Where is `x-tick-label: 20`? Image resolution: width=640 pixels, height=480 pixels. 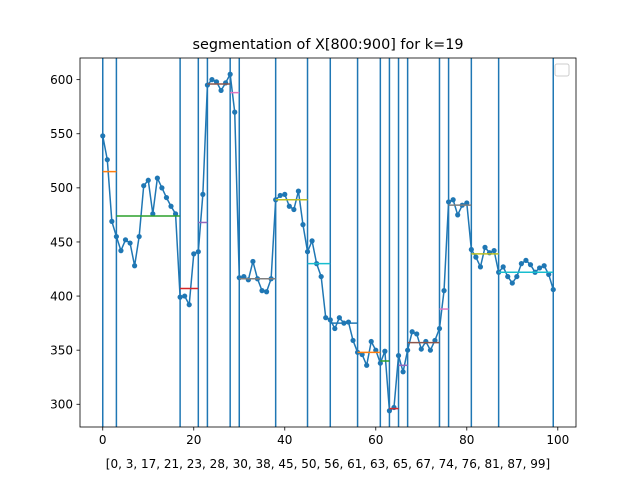 x-tick-label: 20 is located at coordinates (193, 440).